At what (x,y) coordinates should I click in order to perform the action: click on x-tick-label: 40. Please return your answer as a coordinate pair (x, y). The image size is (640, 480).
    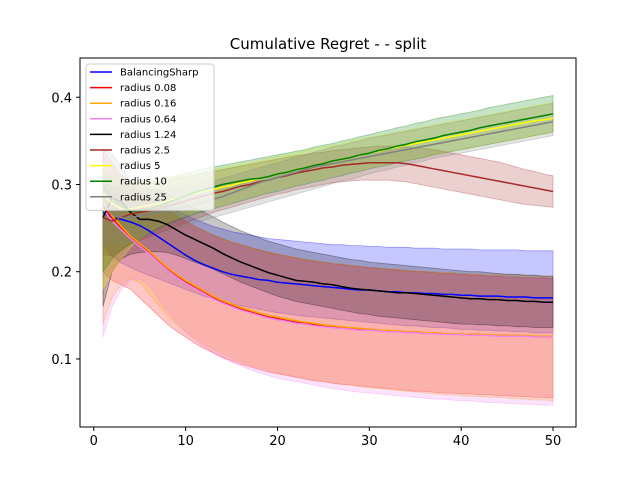
    Looking at the image, I should click on (461, 441).